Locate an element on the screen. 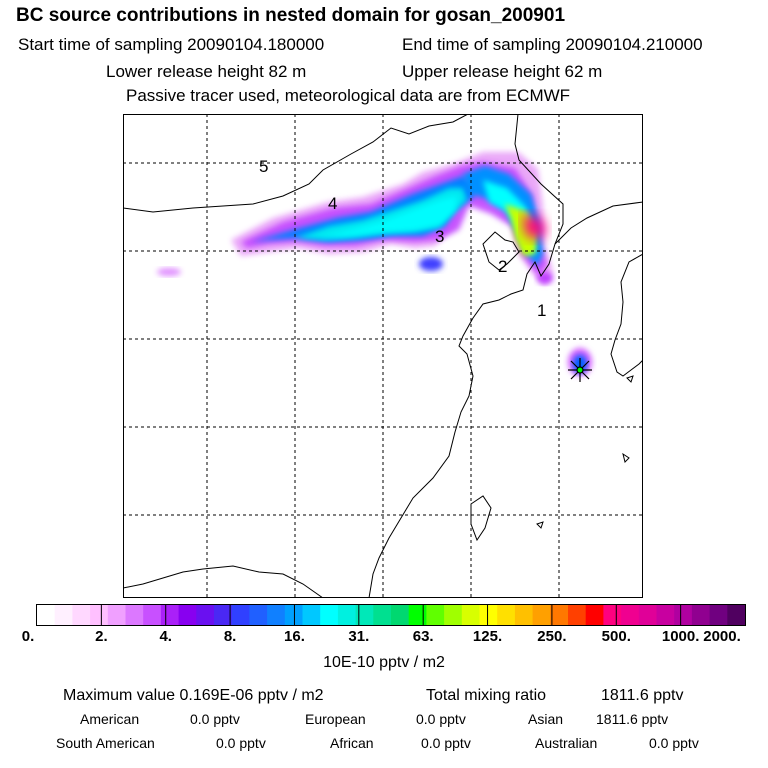  trajectory-labels: 5 4 3 2 1 is located at coordinates (402, 238).